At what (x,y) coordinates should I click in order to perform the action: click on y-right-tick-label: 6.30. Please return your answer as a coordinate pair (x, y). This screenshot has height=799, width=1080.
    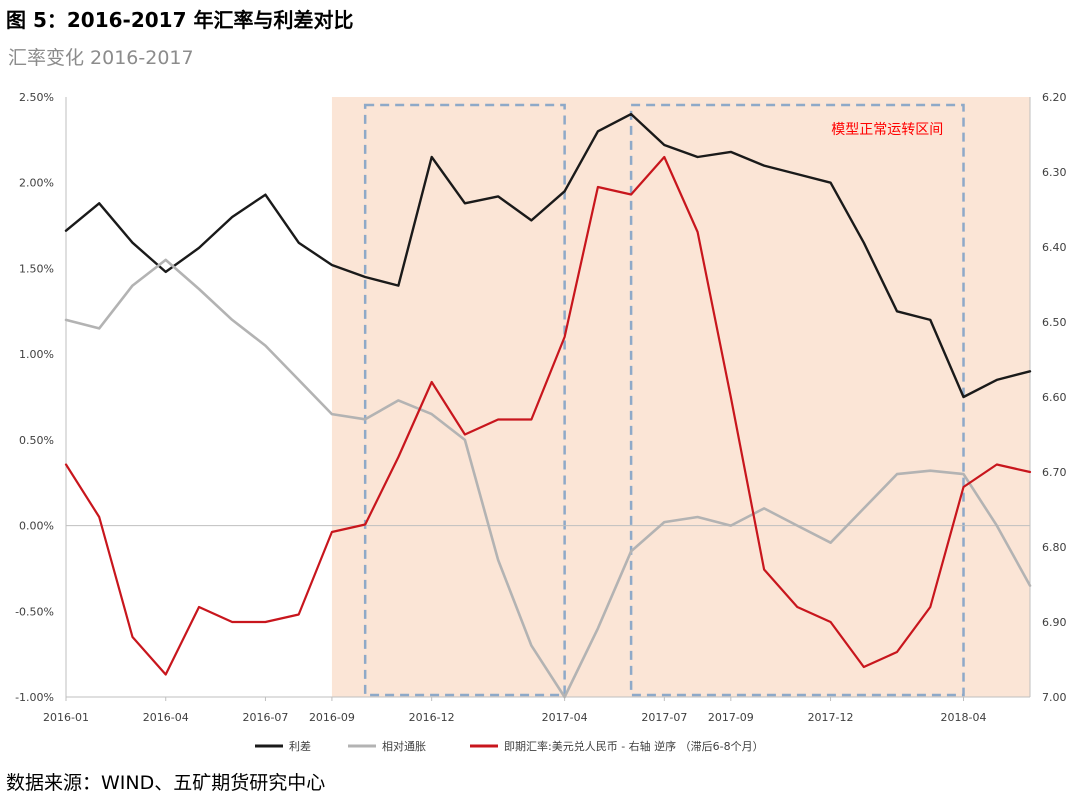
    Looking at the image, I should click on (1054, 172).